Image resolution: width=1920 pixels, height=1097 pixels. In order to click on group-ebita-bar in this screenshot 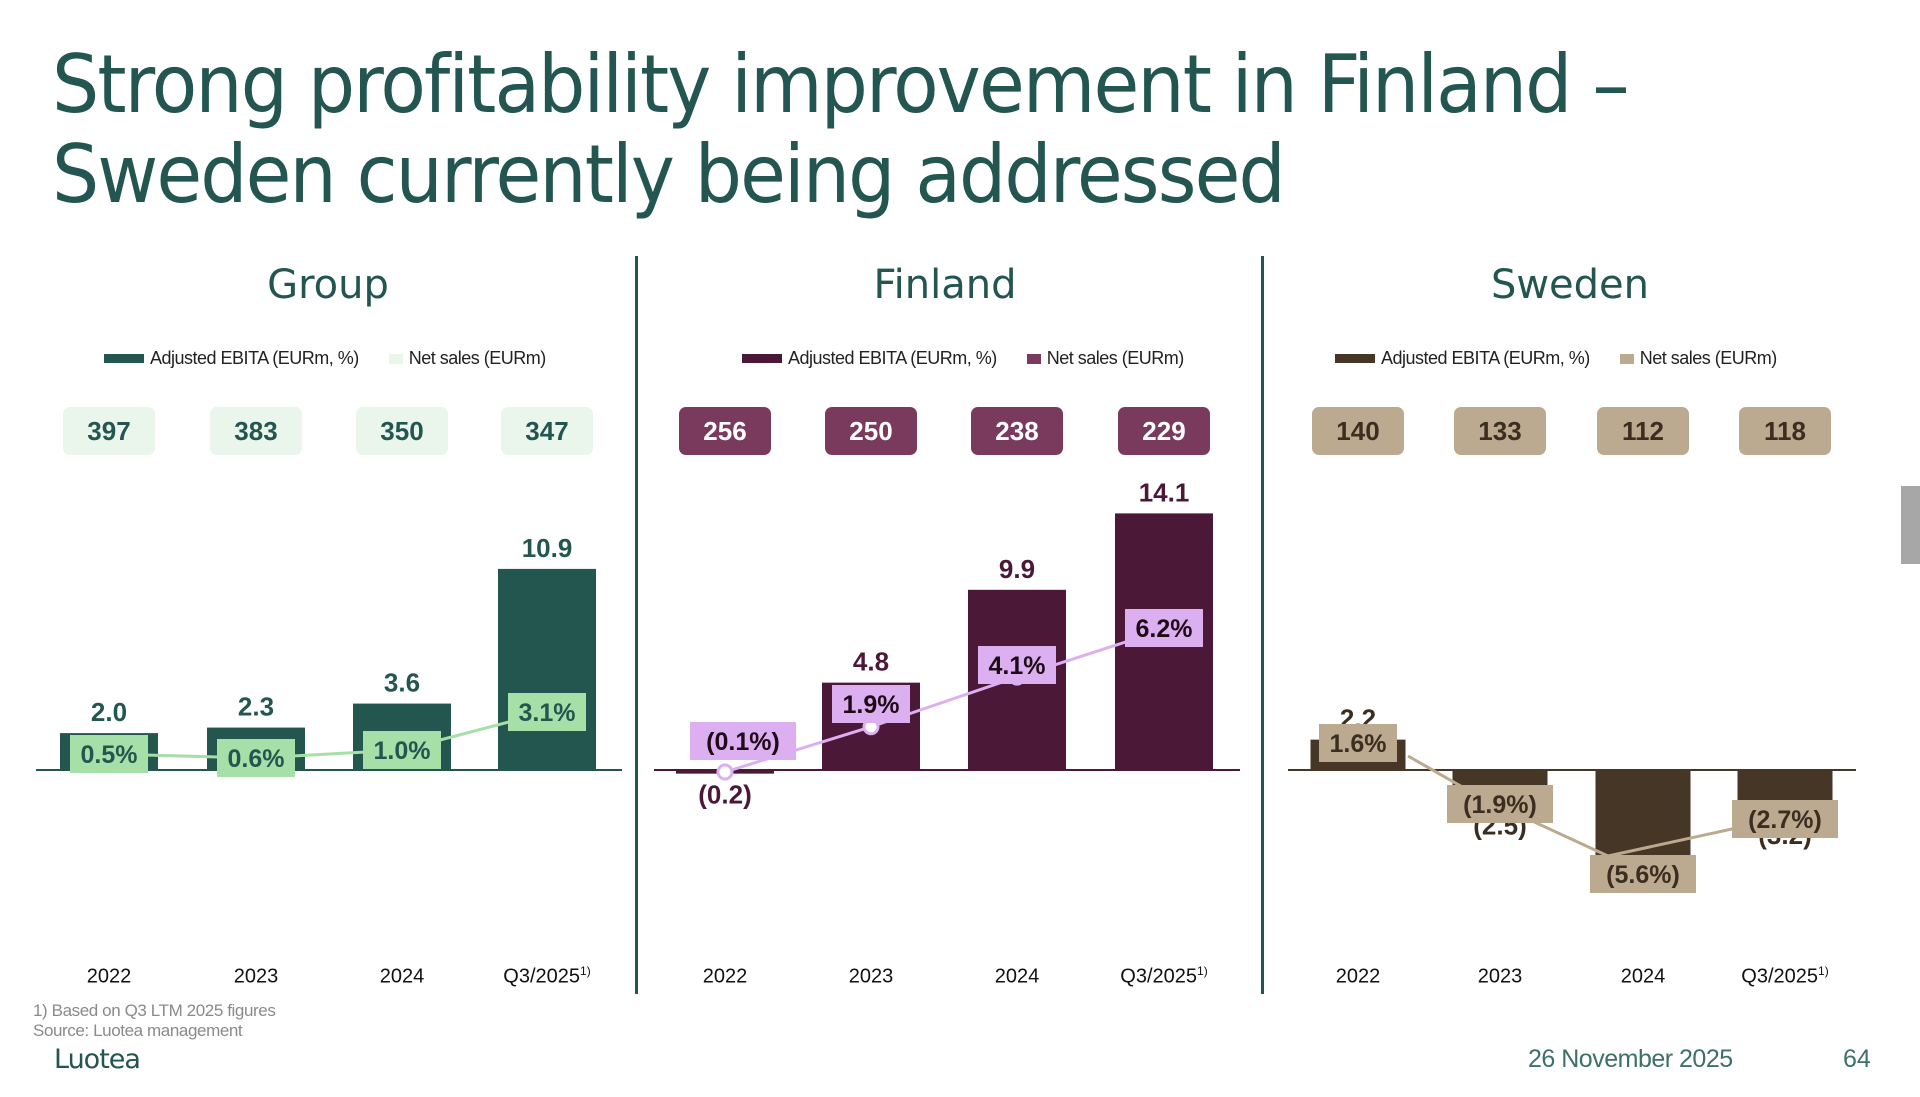, I will do `click(547, 669)`.